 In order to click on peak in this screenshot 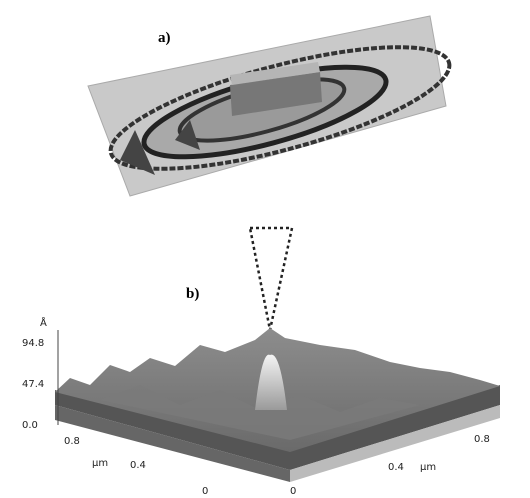, I will do `click(271, 382)`.